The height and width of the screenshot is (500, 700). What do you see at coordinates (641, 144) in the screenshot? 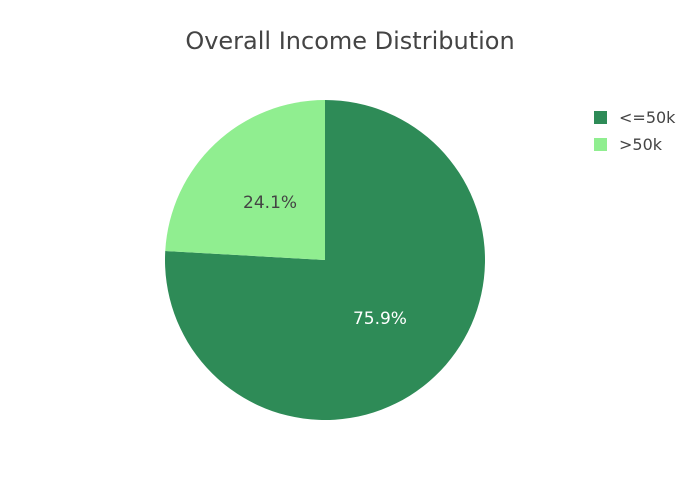
I see `legend-label-2: >50k` at bounding box center [641, 144].